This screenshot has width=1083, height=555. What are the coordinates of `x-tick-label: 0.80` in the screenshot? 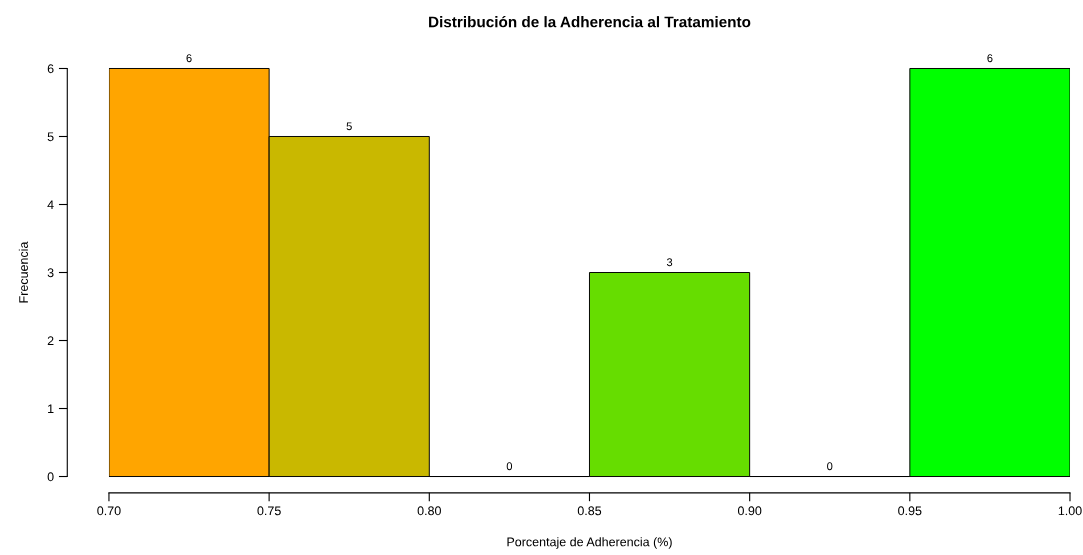 It's located at (429, 511).